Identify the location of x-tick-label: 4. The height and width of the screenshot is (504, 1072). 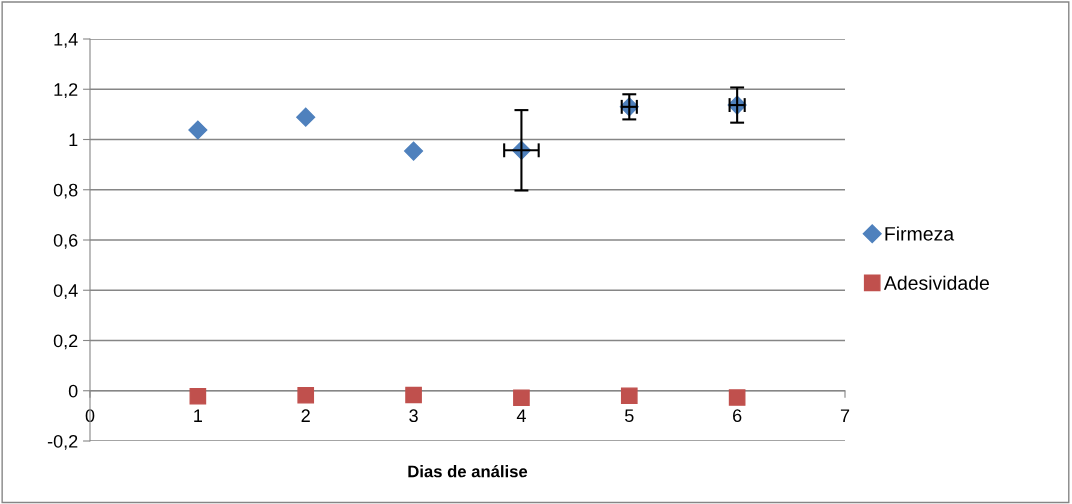
(521, 415).